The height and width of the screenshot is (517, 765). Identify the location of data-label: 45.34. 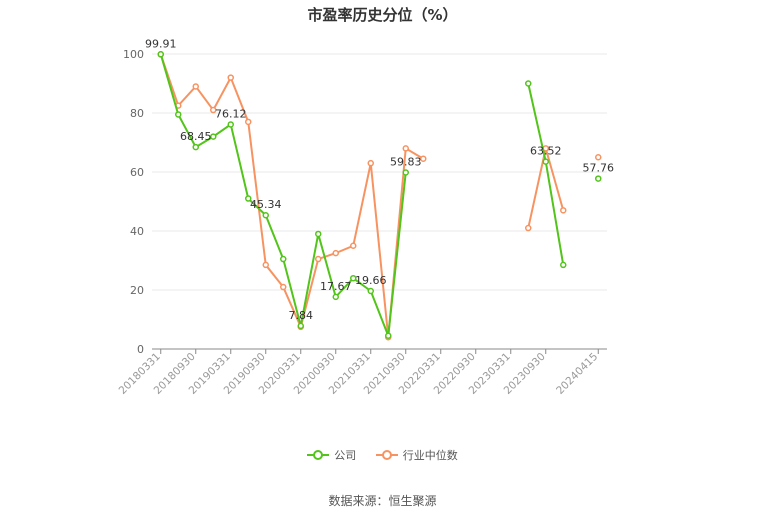
(266, 204).